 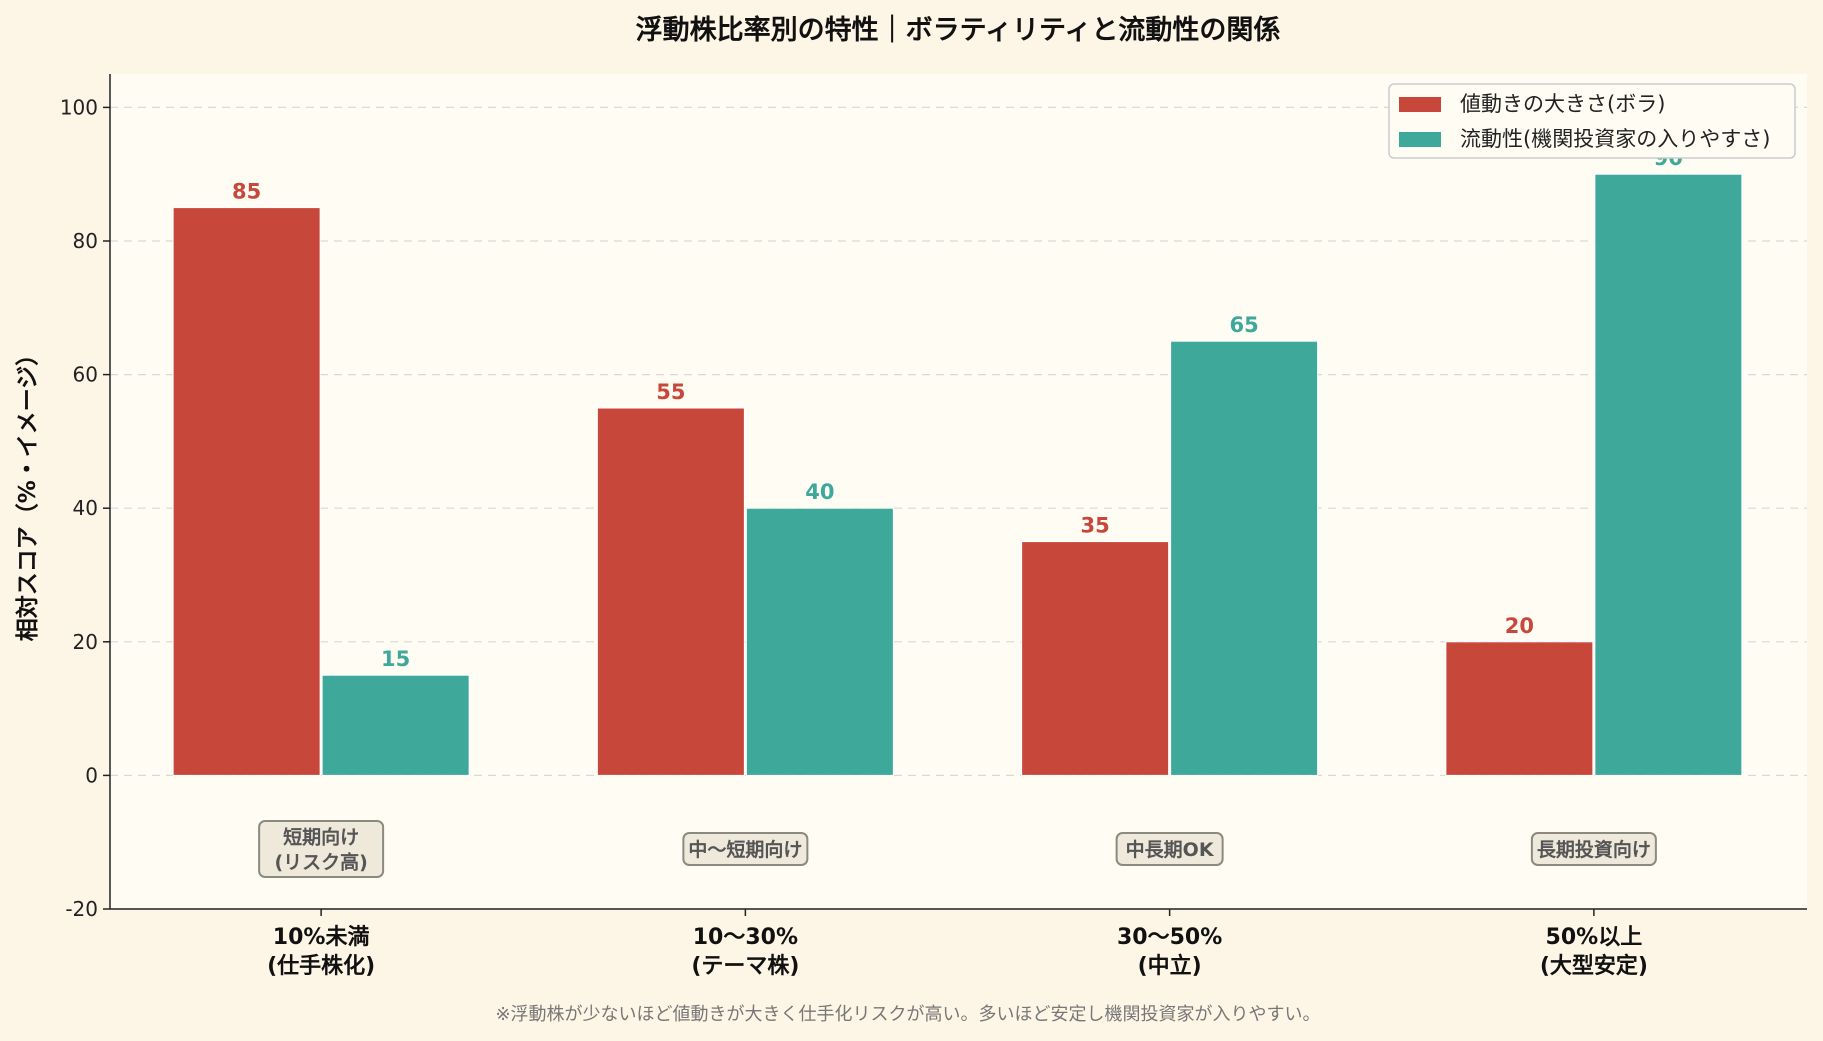 I want to click on annotation-label: 中長期OK, so click(x=1170, y=849).